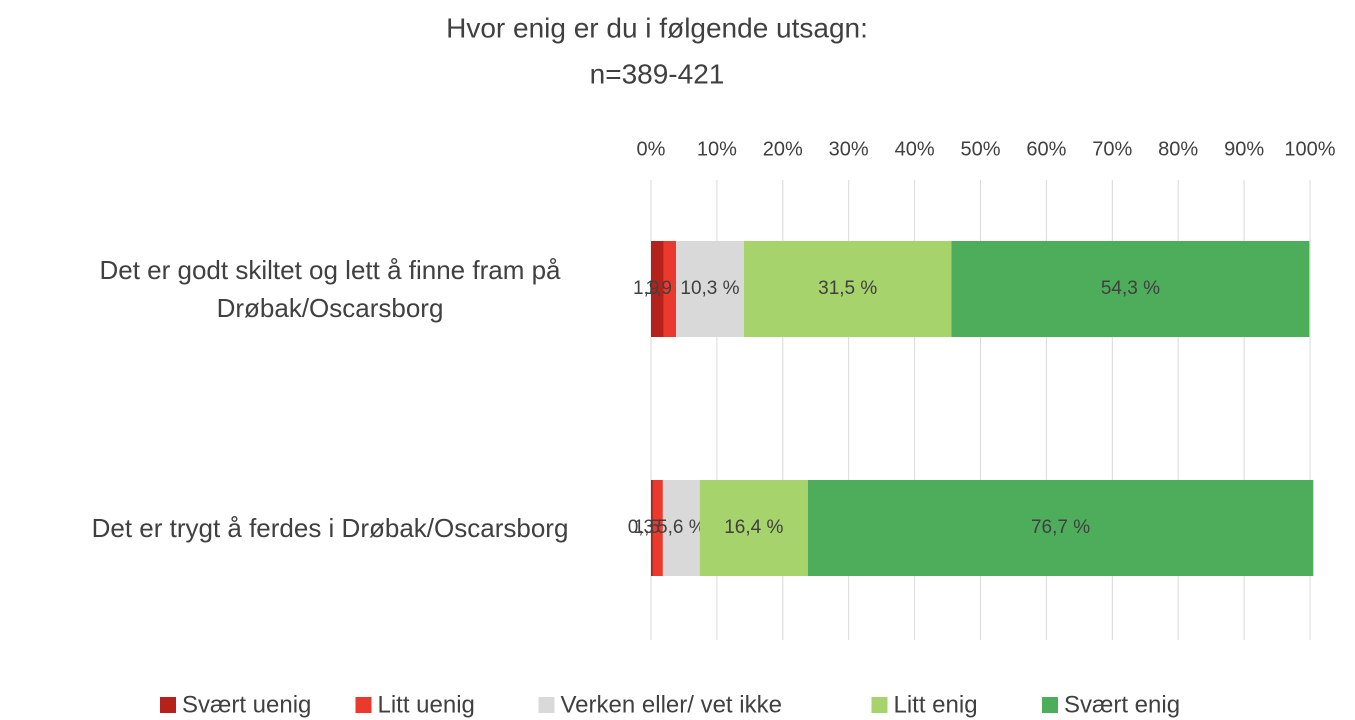 This screenshot has width=1355, height=720. I want to click on x-tick-label: 10%, so click(717, 149).